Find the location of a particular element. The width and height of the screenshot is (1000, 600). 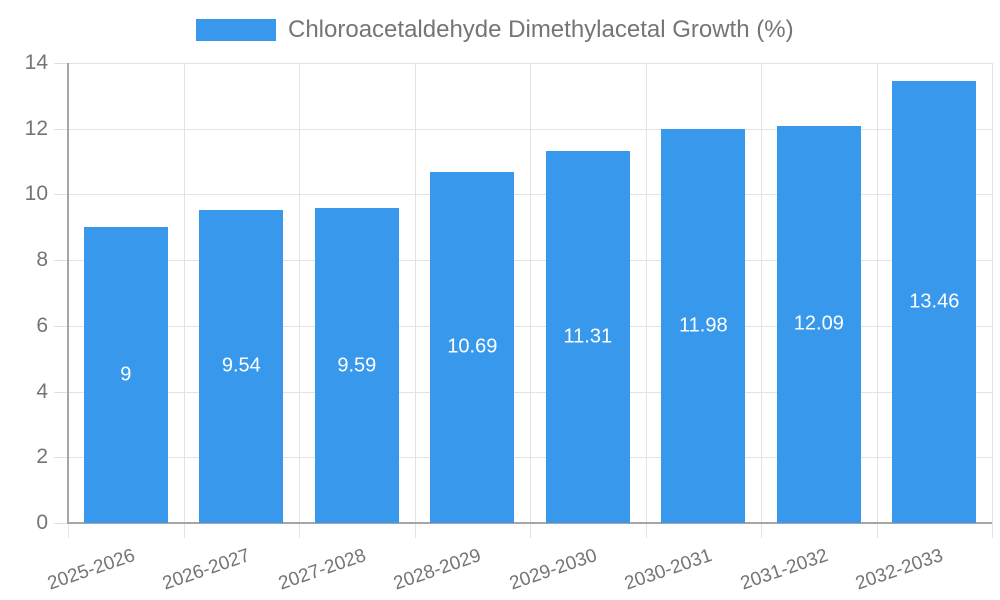

x-tick-label: 2030-2031 is located at coordinates (669, 570).